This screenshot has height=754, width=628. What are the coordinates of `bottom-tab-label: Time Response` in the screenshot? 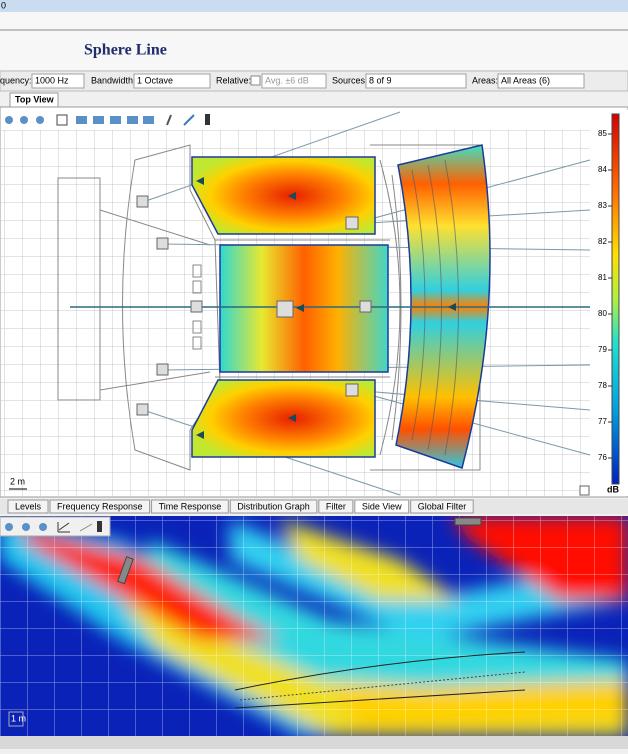 It's located at (190, 506).